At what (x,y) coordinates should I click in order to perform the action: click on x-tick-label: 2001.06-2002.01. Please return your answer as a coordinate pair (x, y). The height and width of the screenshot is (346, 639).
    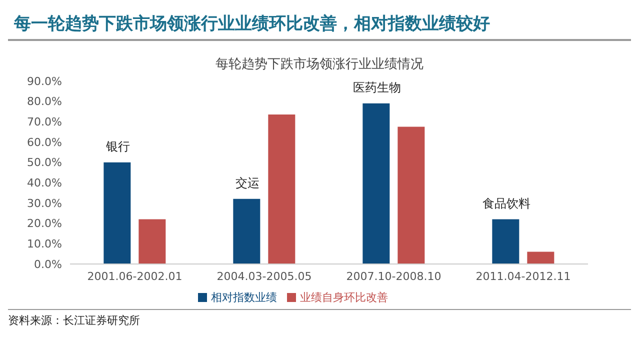
    Looking at the image, I should click on (134, 276).